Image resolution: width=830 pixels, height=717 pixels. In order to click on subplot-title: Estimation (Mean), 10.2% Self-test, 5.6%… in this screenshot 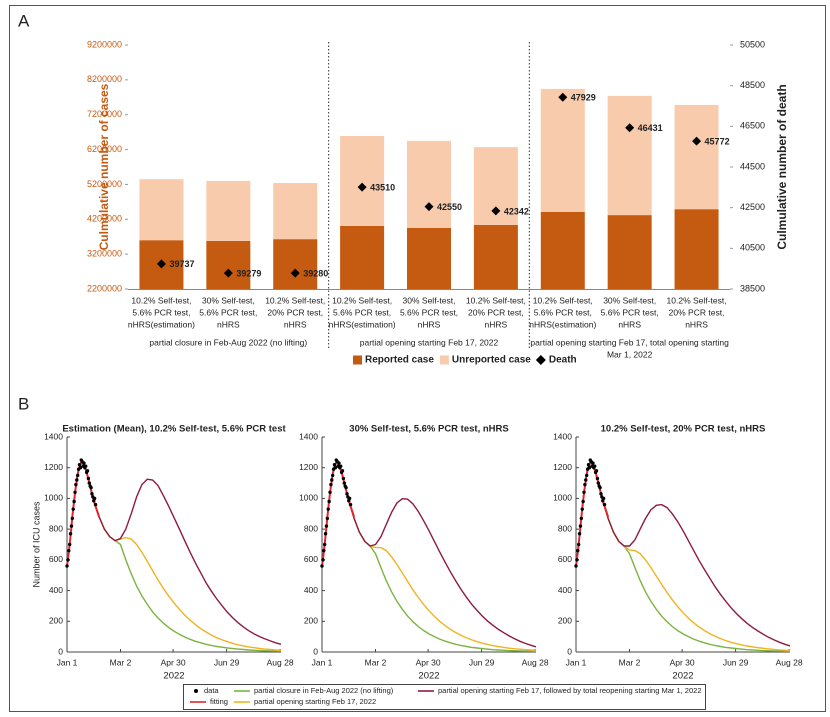, I will do `click(174, 429)`.